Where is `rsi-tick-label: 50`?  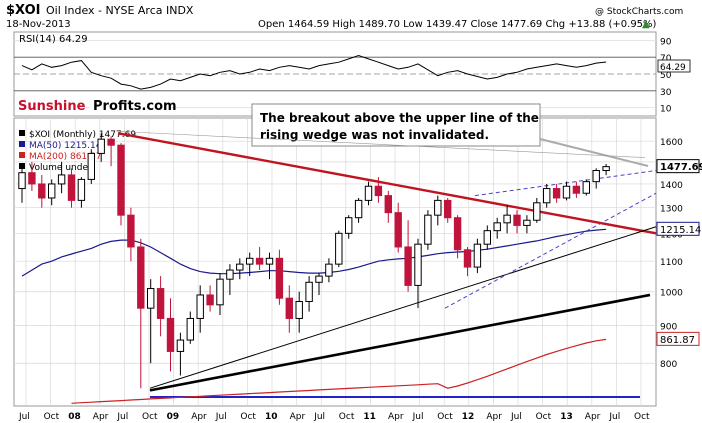
rsi-tick-label: 50 is located at coordinates (666, 76).